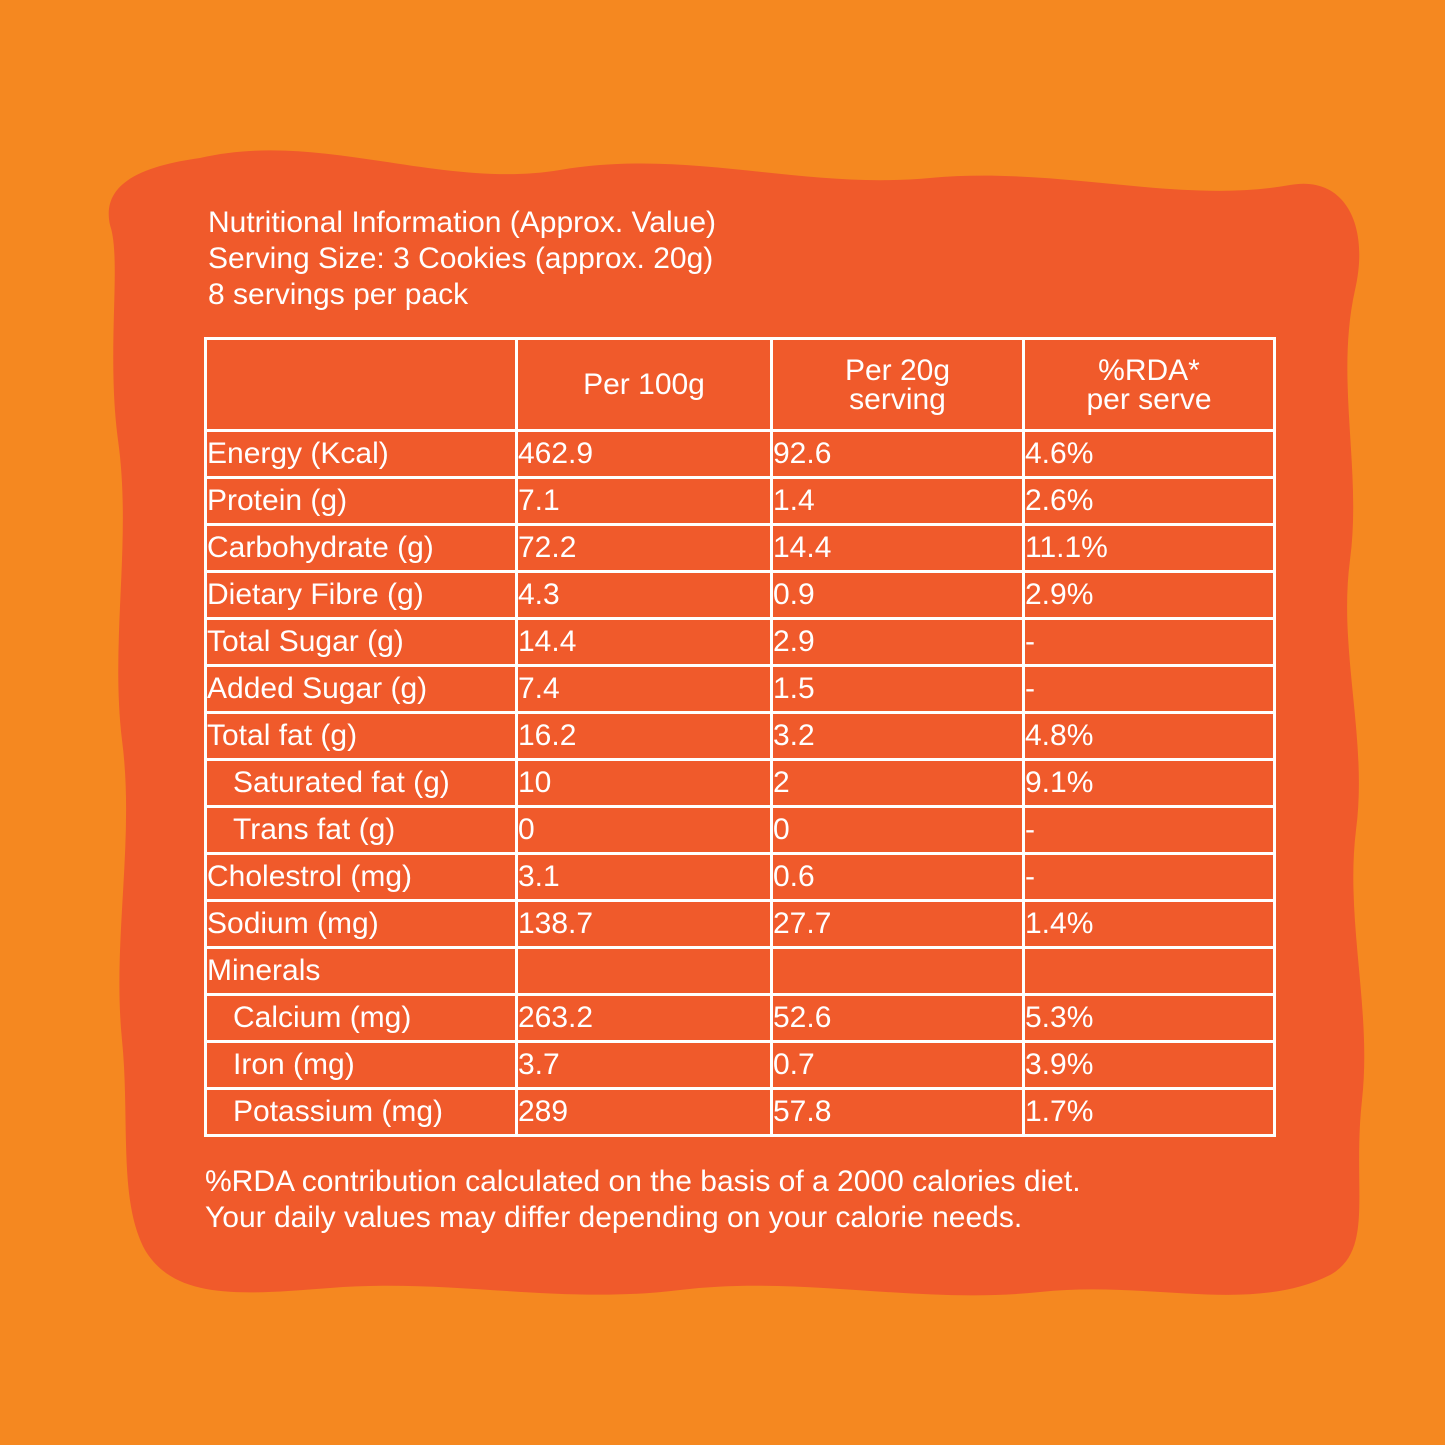  I want to click on per-20g-value: 57.8, so click(897, 1112).